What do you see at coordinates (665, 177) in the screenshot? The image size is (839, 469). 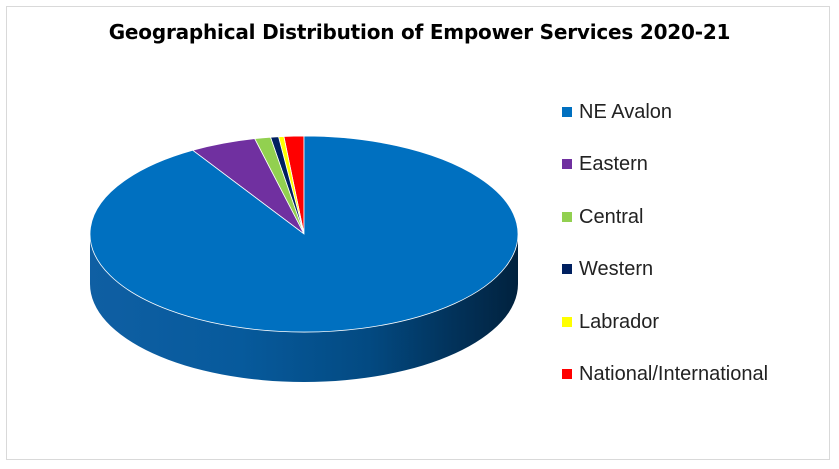 I see `legend-item: Eastern` at bounding box center [665, 177].